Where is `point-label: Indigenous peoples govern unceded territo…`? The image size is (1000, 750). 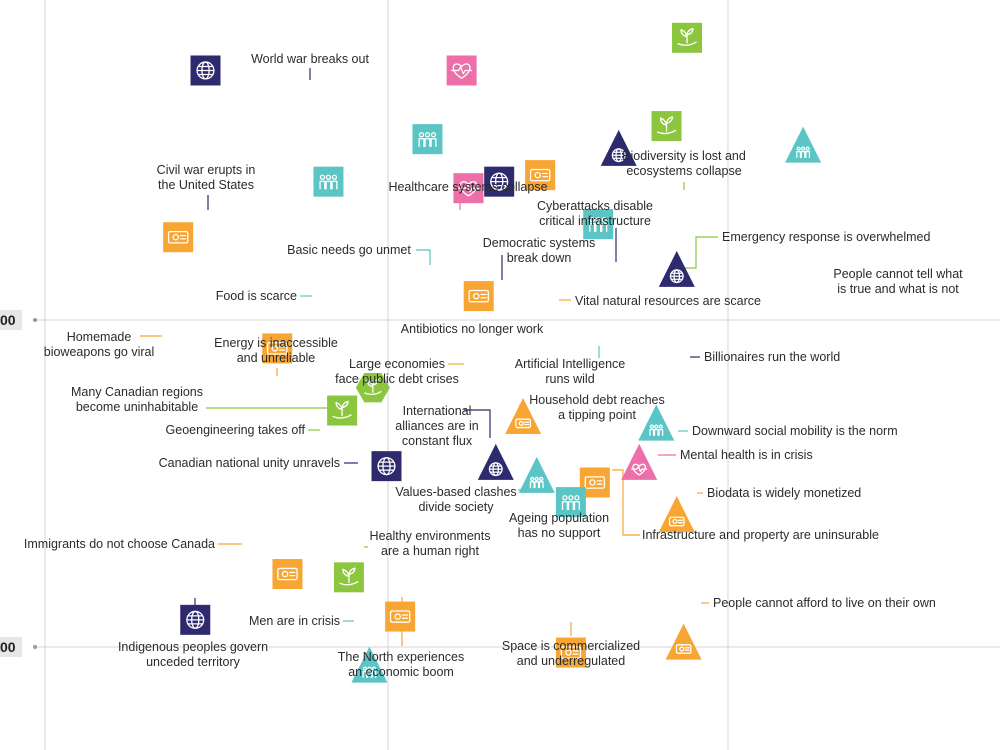
point-label: Indigenous peoples govern unceded territo… is located at coordinates (193, 654).